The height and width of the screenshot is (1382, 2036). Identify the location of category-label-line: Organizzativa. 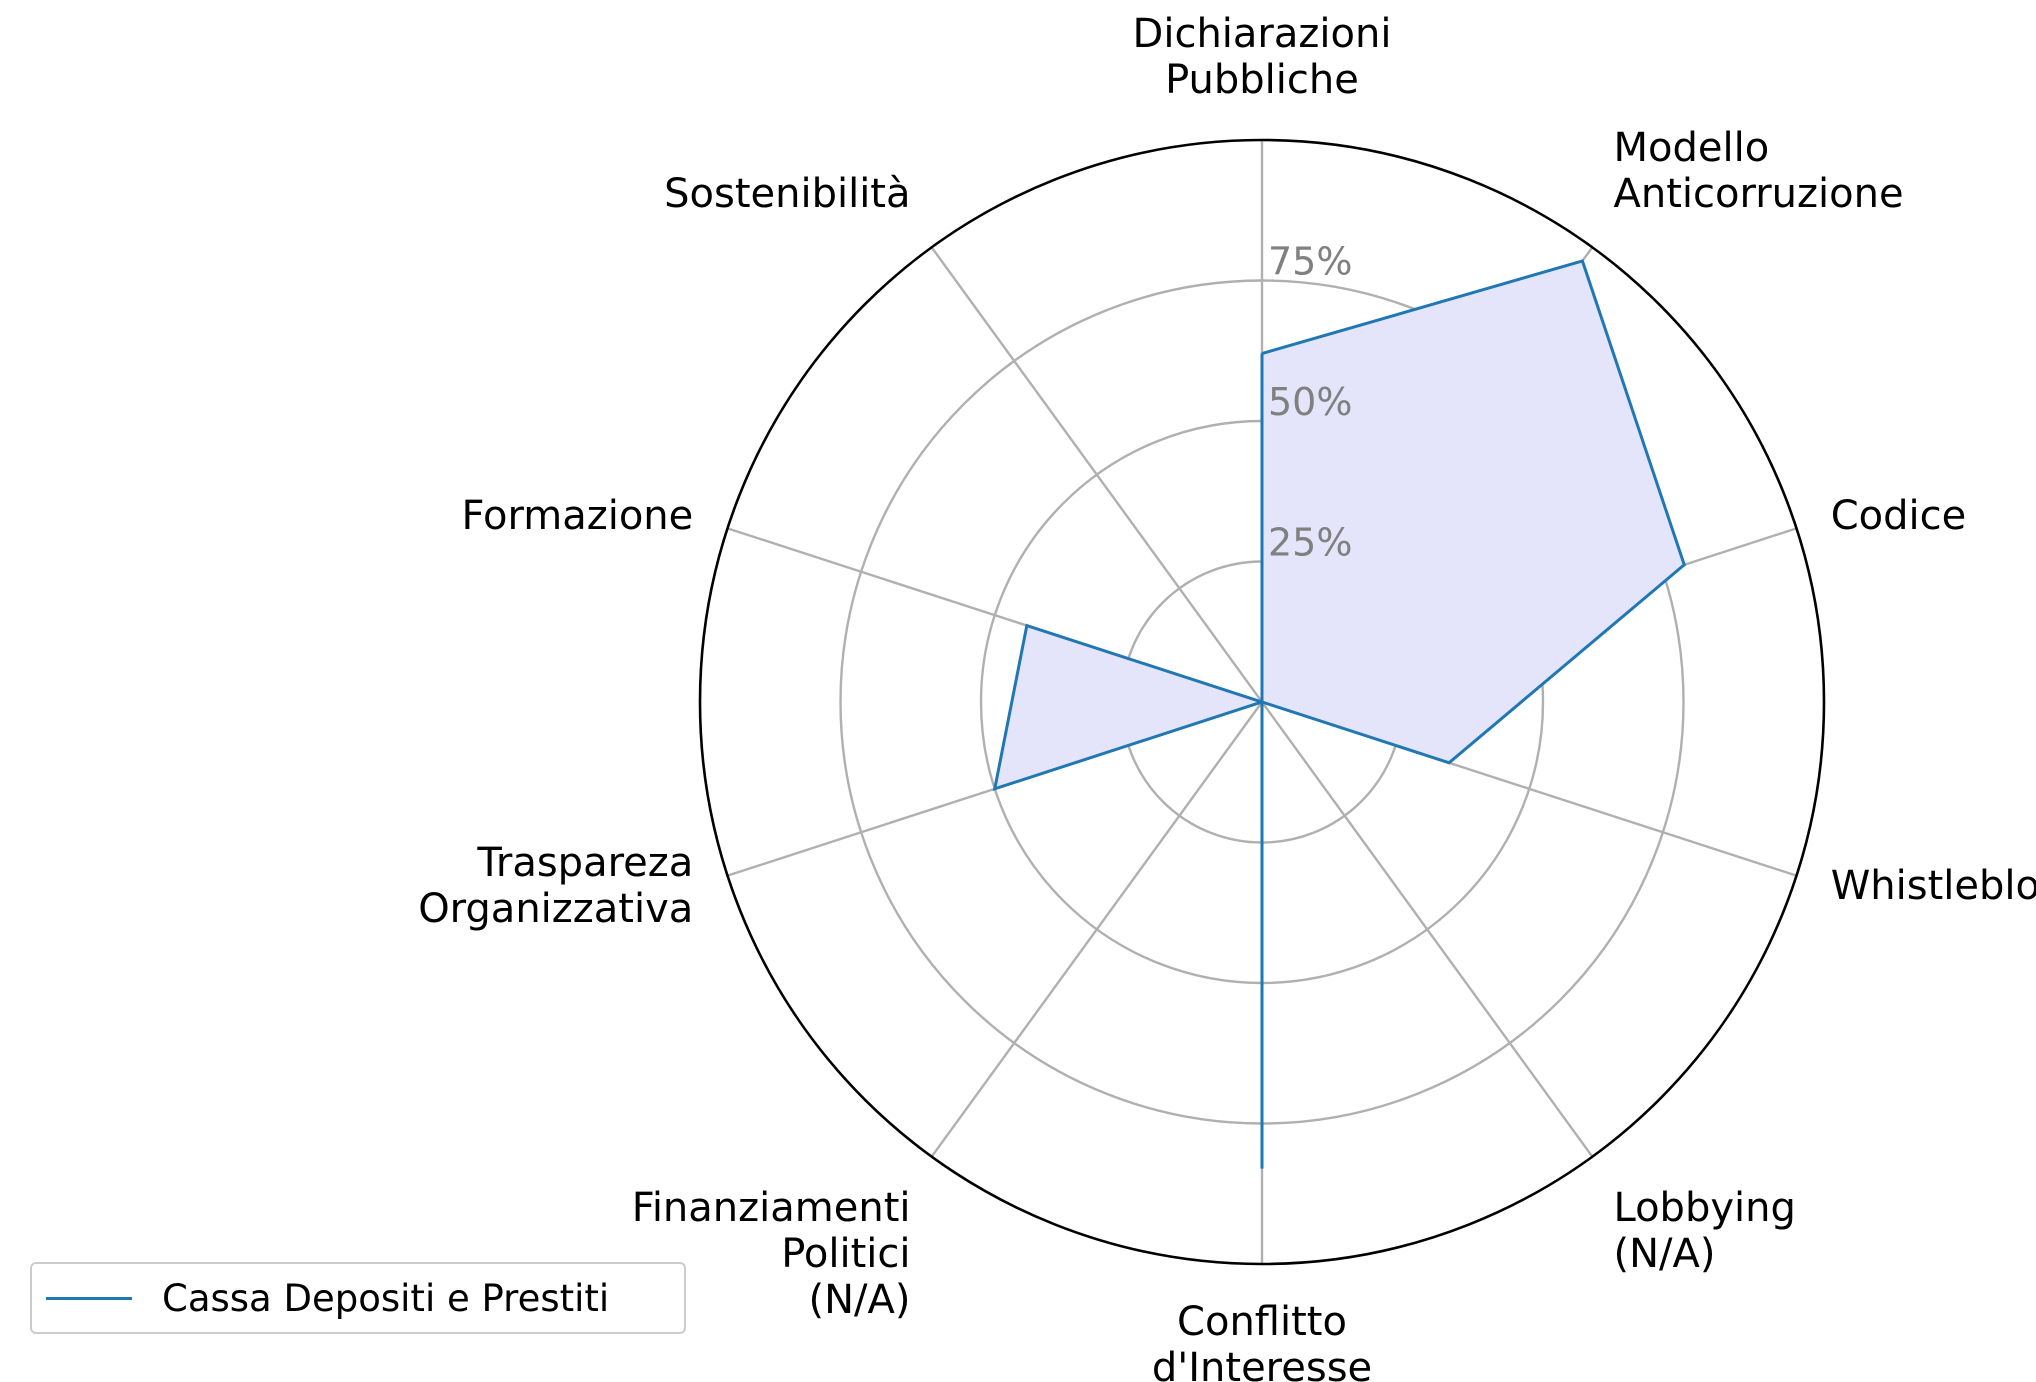
(555, 909).